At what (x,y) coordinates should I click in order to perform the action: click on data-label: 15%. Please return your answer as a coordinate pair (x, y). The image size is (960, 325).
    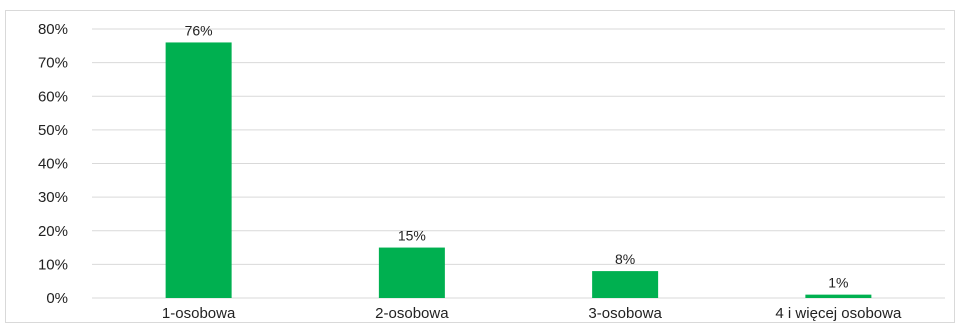
    Looking at the image, I should click on (412, 236).